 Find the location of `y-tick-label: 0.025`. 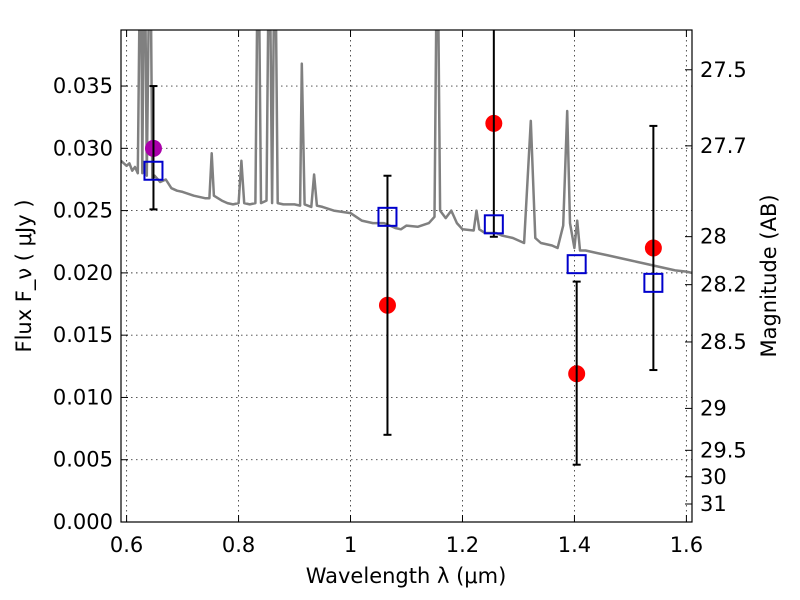

y-tick-label: 0.025 is located at coordinates (83, 211).